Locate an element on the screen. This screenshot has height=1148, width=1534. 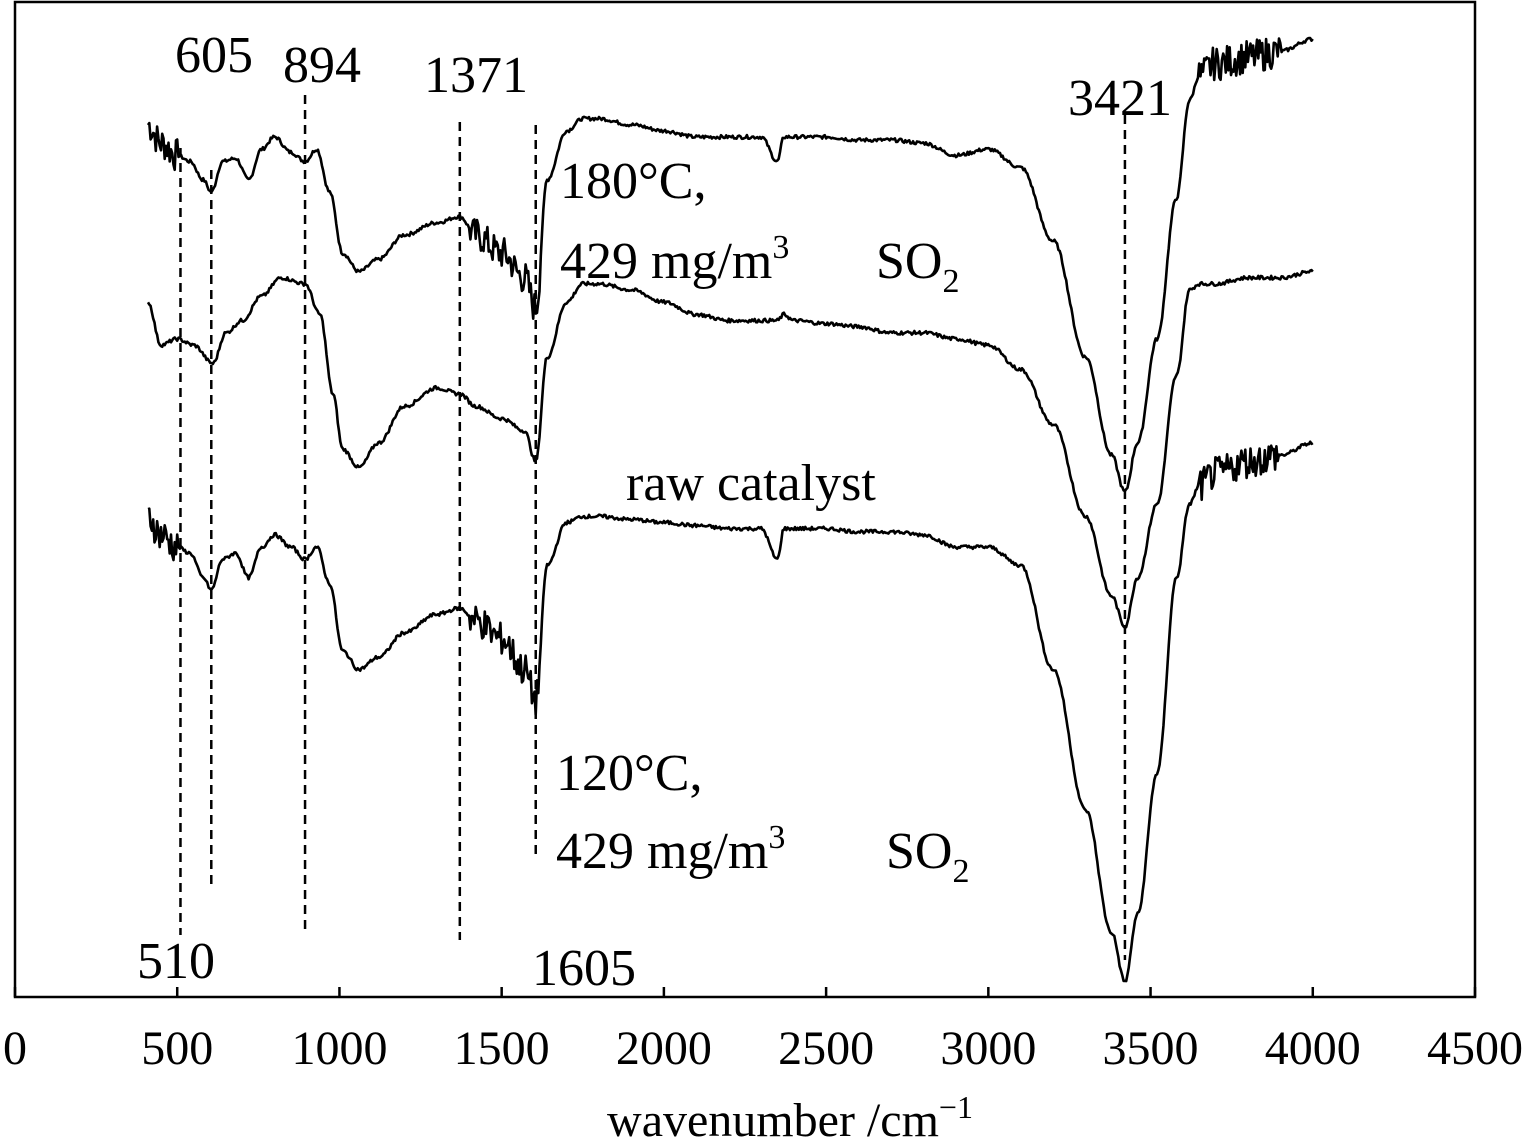
x-tick-label: 0 is located at coordinates (15, 1048).